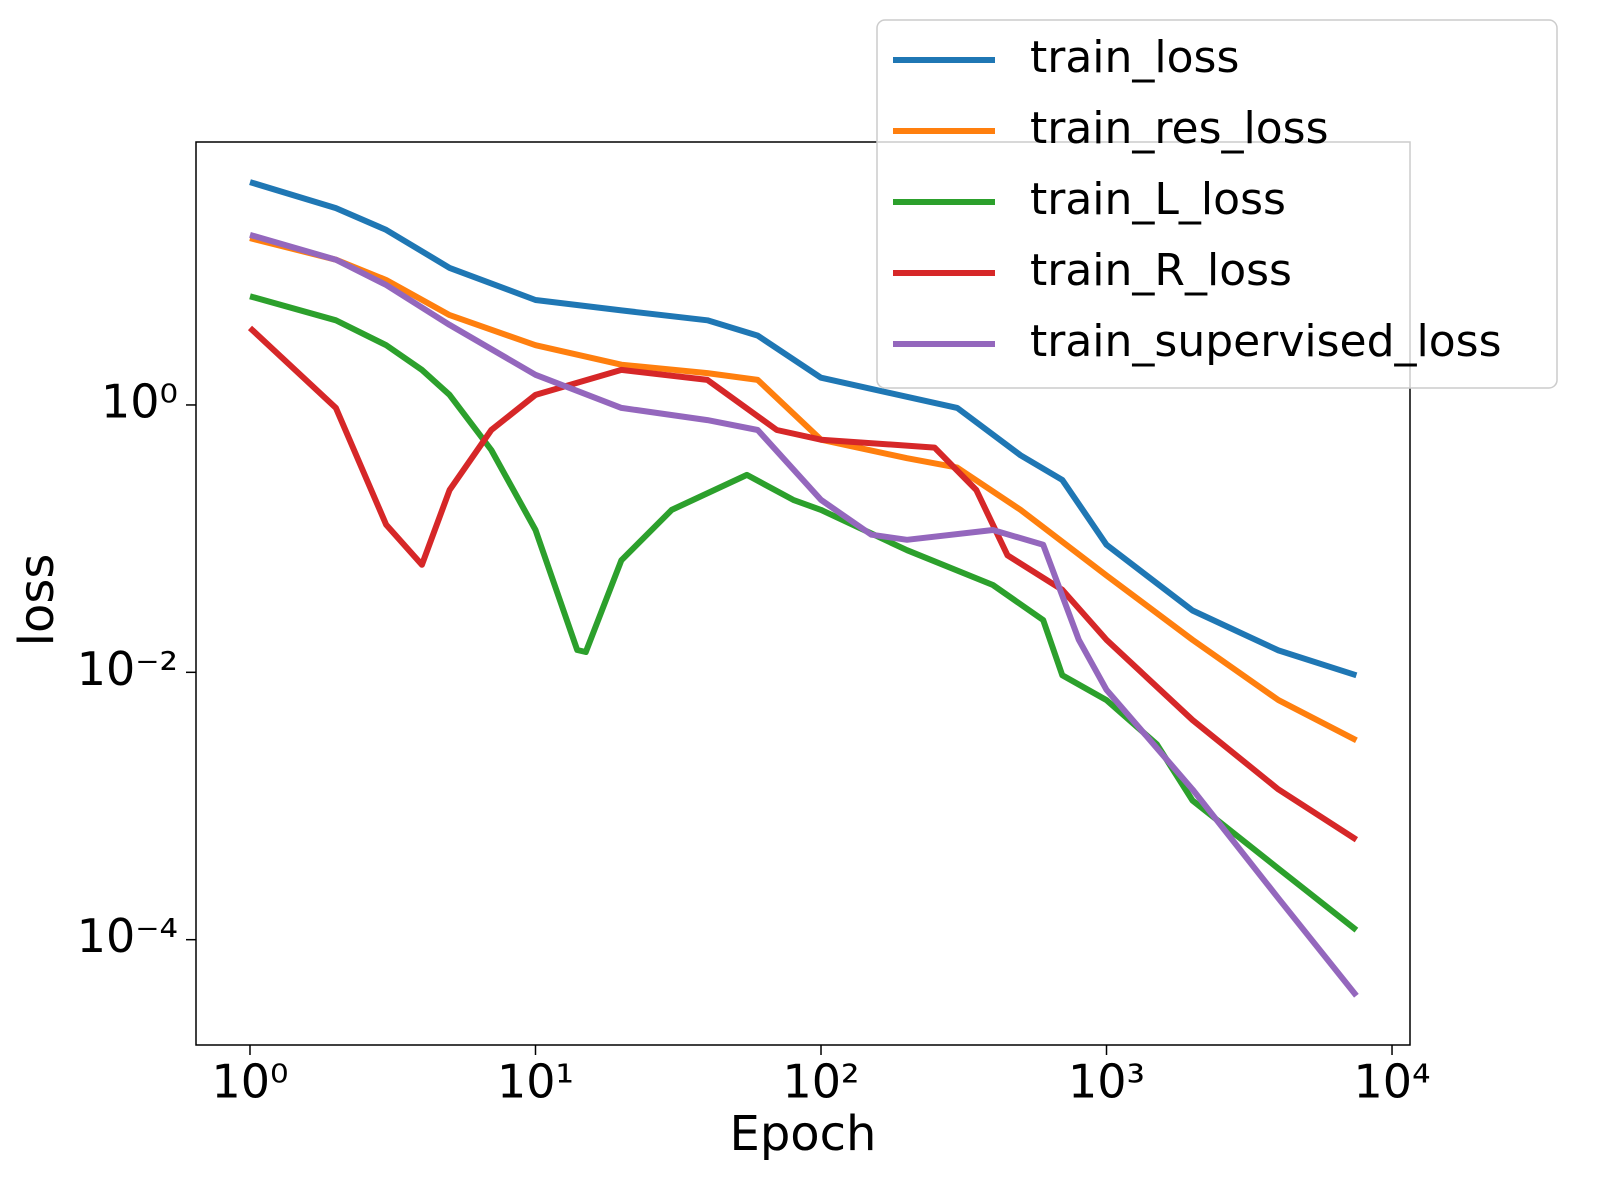 This screenshot has height=1200, width=1600. Describe the element at coordinates (127, 669) in the screenshot. I see `y-tick-label: 10⁻²` at that location.